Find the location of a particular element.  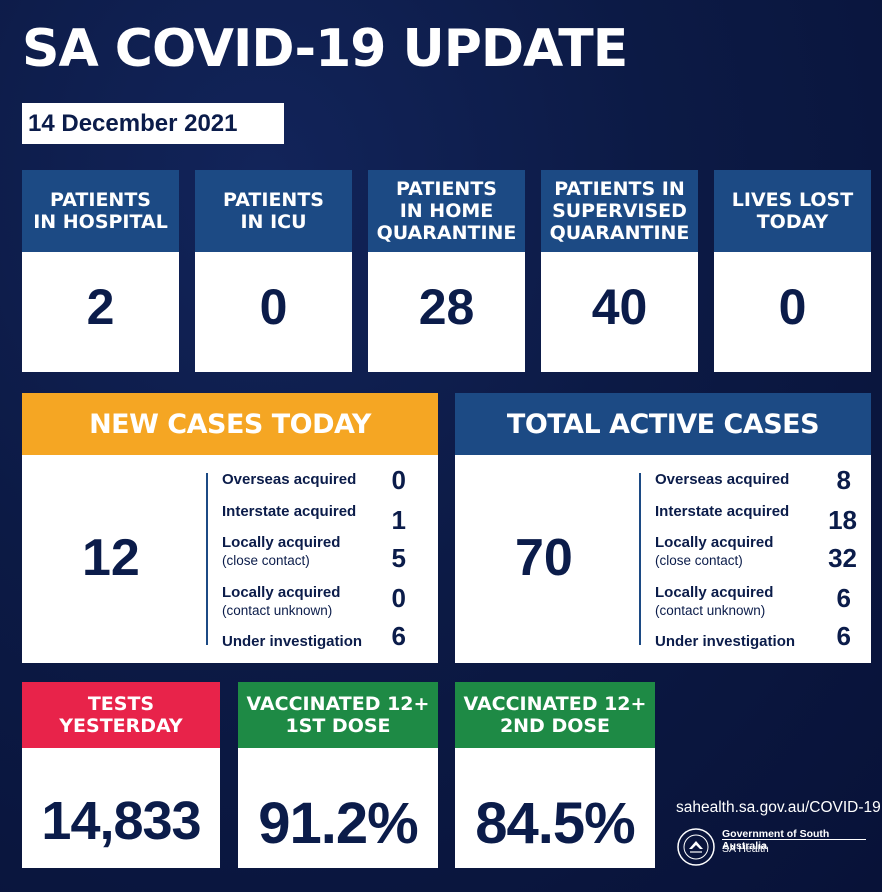

stat-label-line: TESTS is located at coordinates (121, 704).